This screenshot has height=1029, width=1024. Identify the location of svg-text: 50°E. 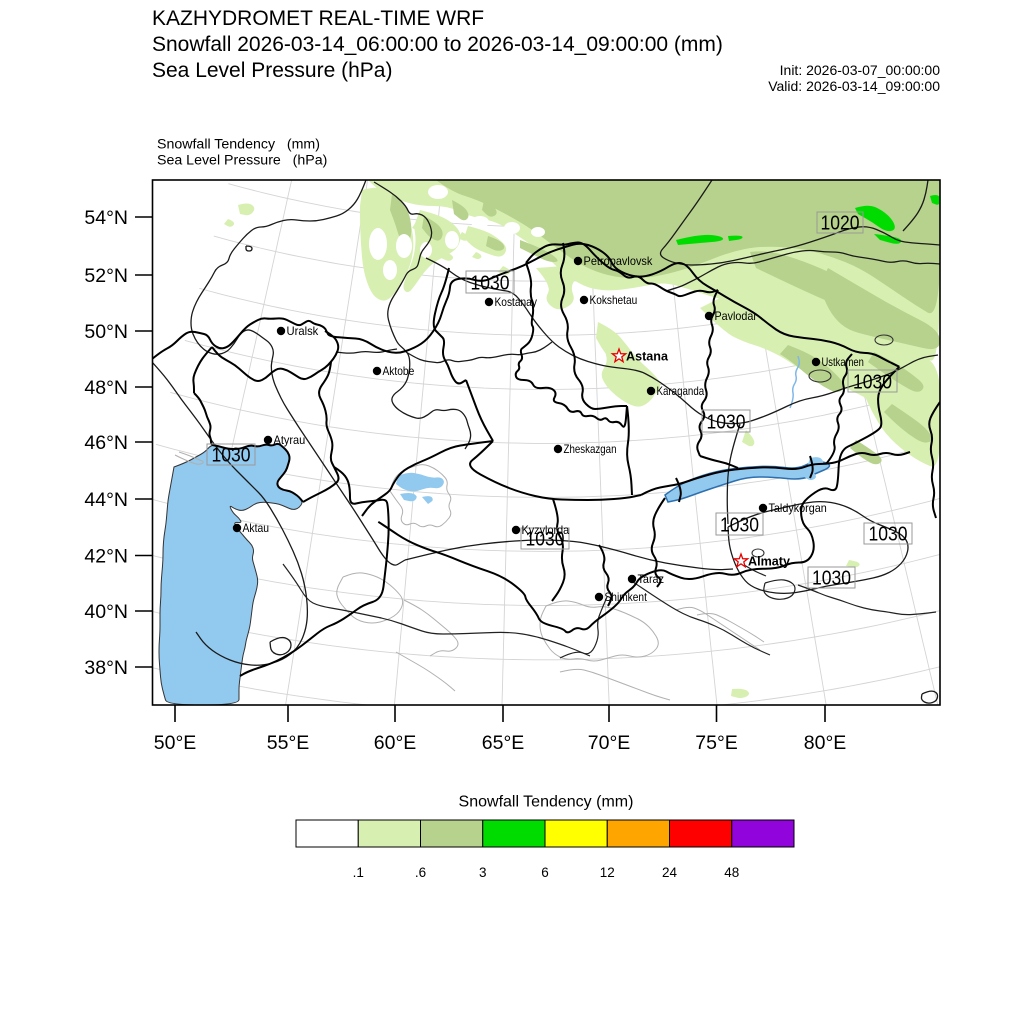
(175, 743).